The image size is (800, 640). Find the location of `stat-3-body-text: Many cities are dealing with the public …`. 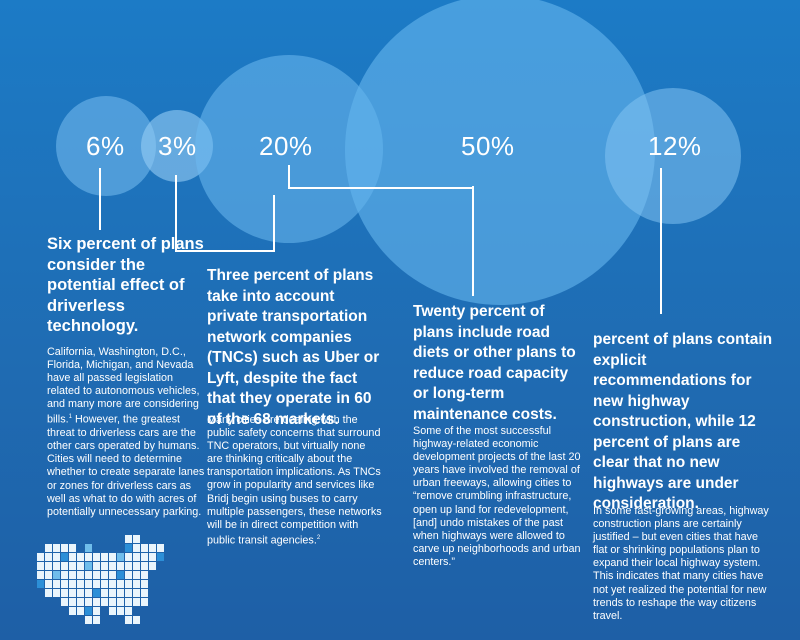

stat-3-body-text: Many cities are dealing with the public … is located at coordinates (294, 480).